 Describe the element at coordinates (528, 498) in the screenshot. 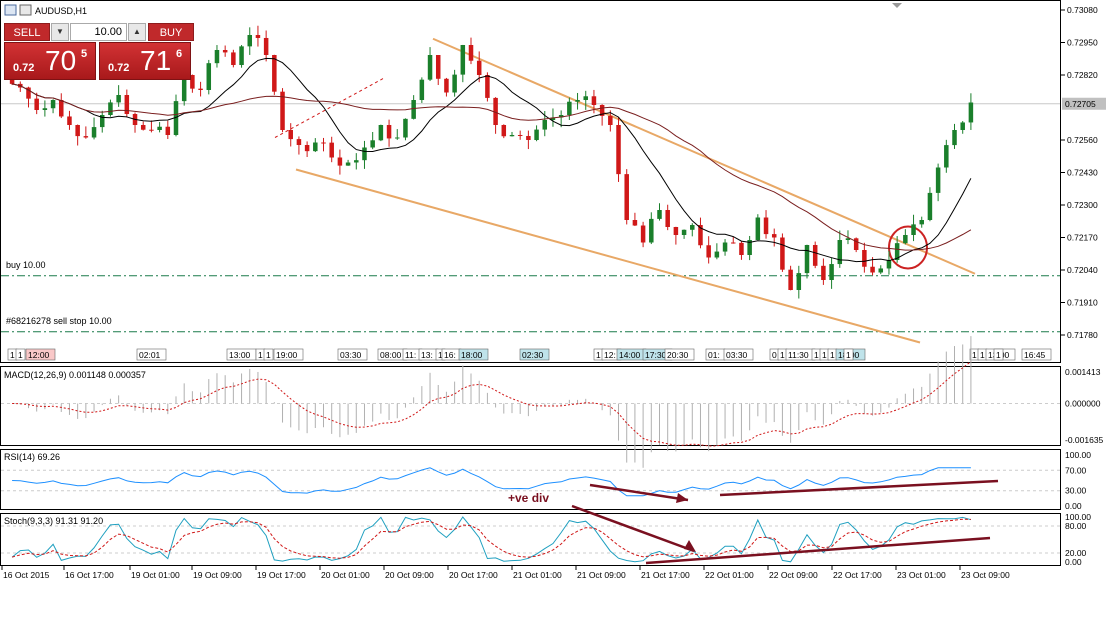

I see `divergence-text: +ve div` at that location.